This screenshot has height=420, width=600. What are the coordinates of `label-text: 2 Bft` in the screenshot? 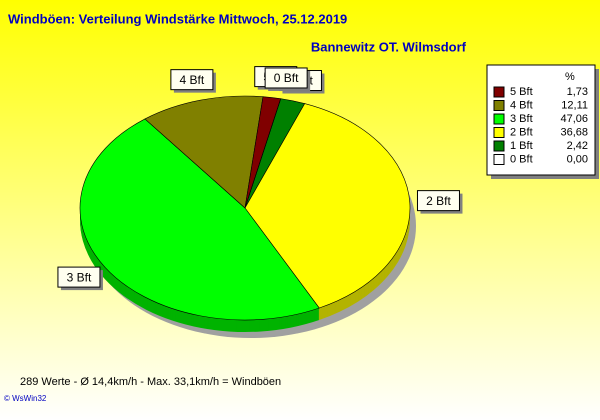 It's located at (438, 201).